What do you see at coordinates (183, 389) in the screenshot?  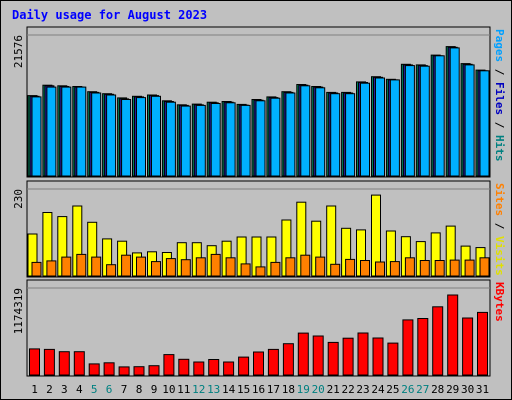 I see `x-tick-label: 11` at bounding box center [183, 389].